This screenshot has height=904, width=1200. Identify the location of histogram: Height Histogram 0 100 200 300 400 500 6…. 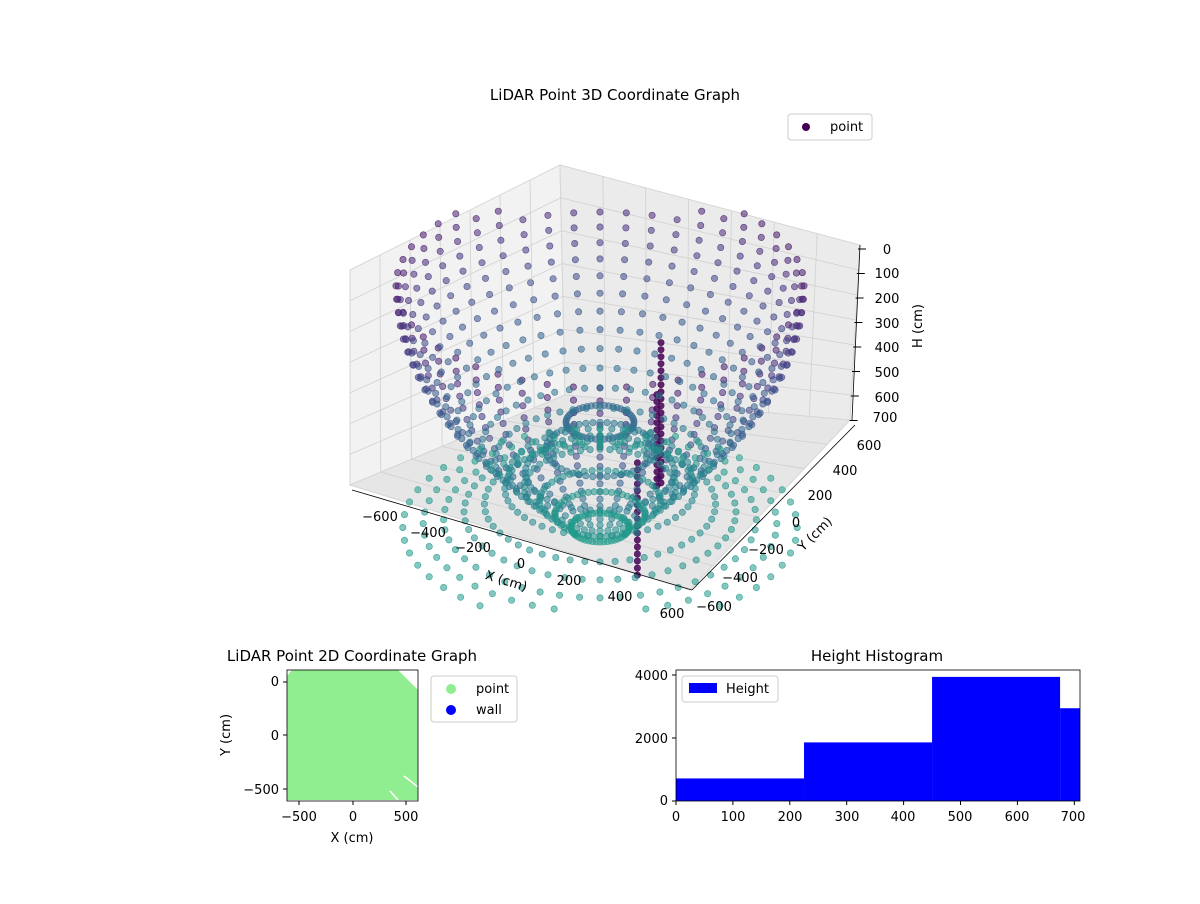
(860, 736).